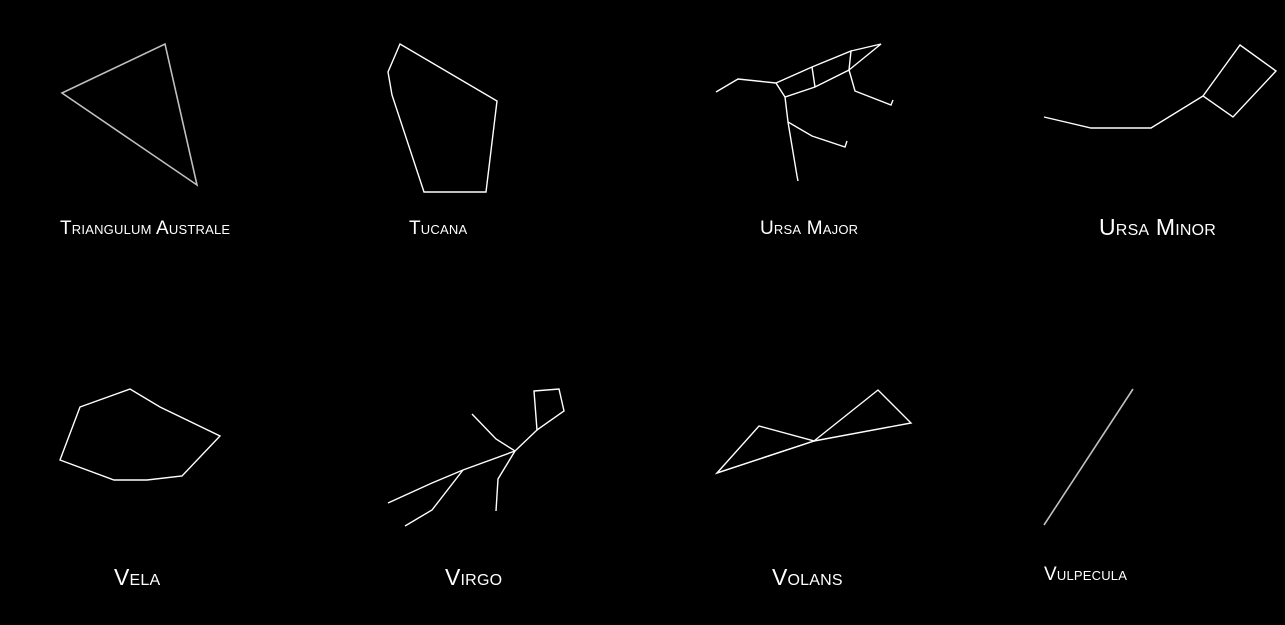  What do you see at coordinates (526, 440) in the screenshot?
I see `virgo-neck` at bounding box center [526, 440].